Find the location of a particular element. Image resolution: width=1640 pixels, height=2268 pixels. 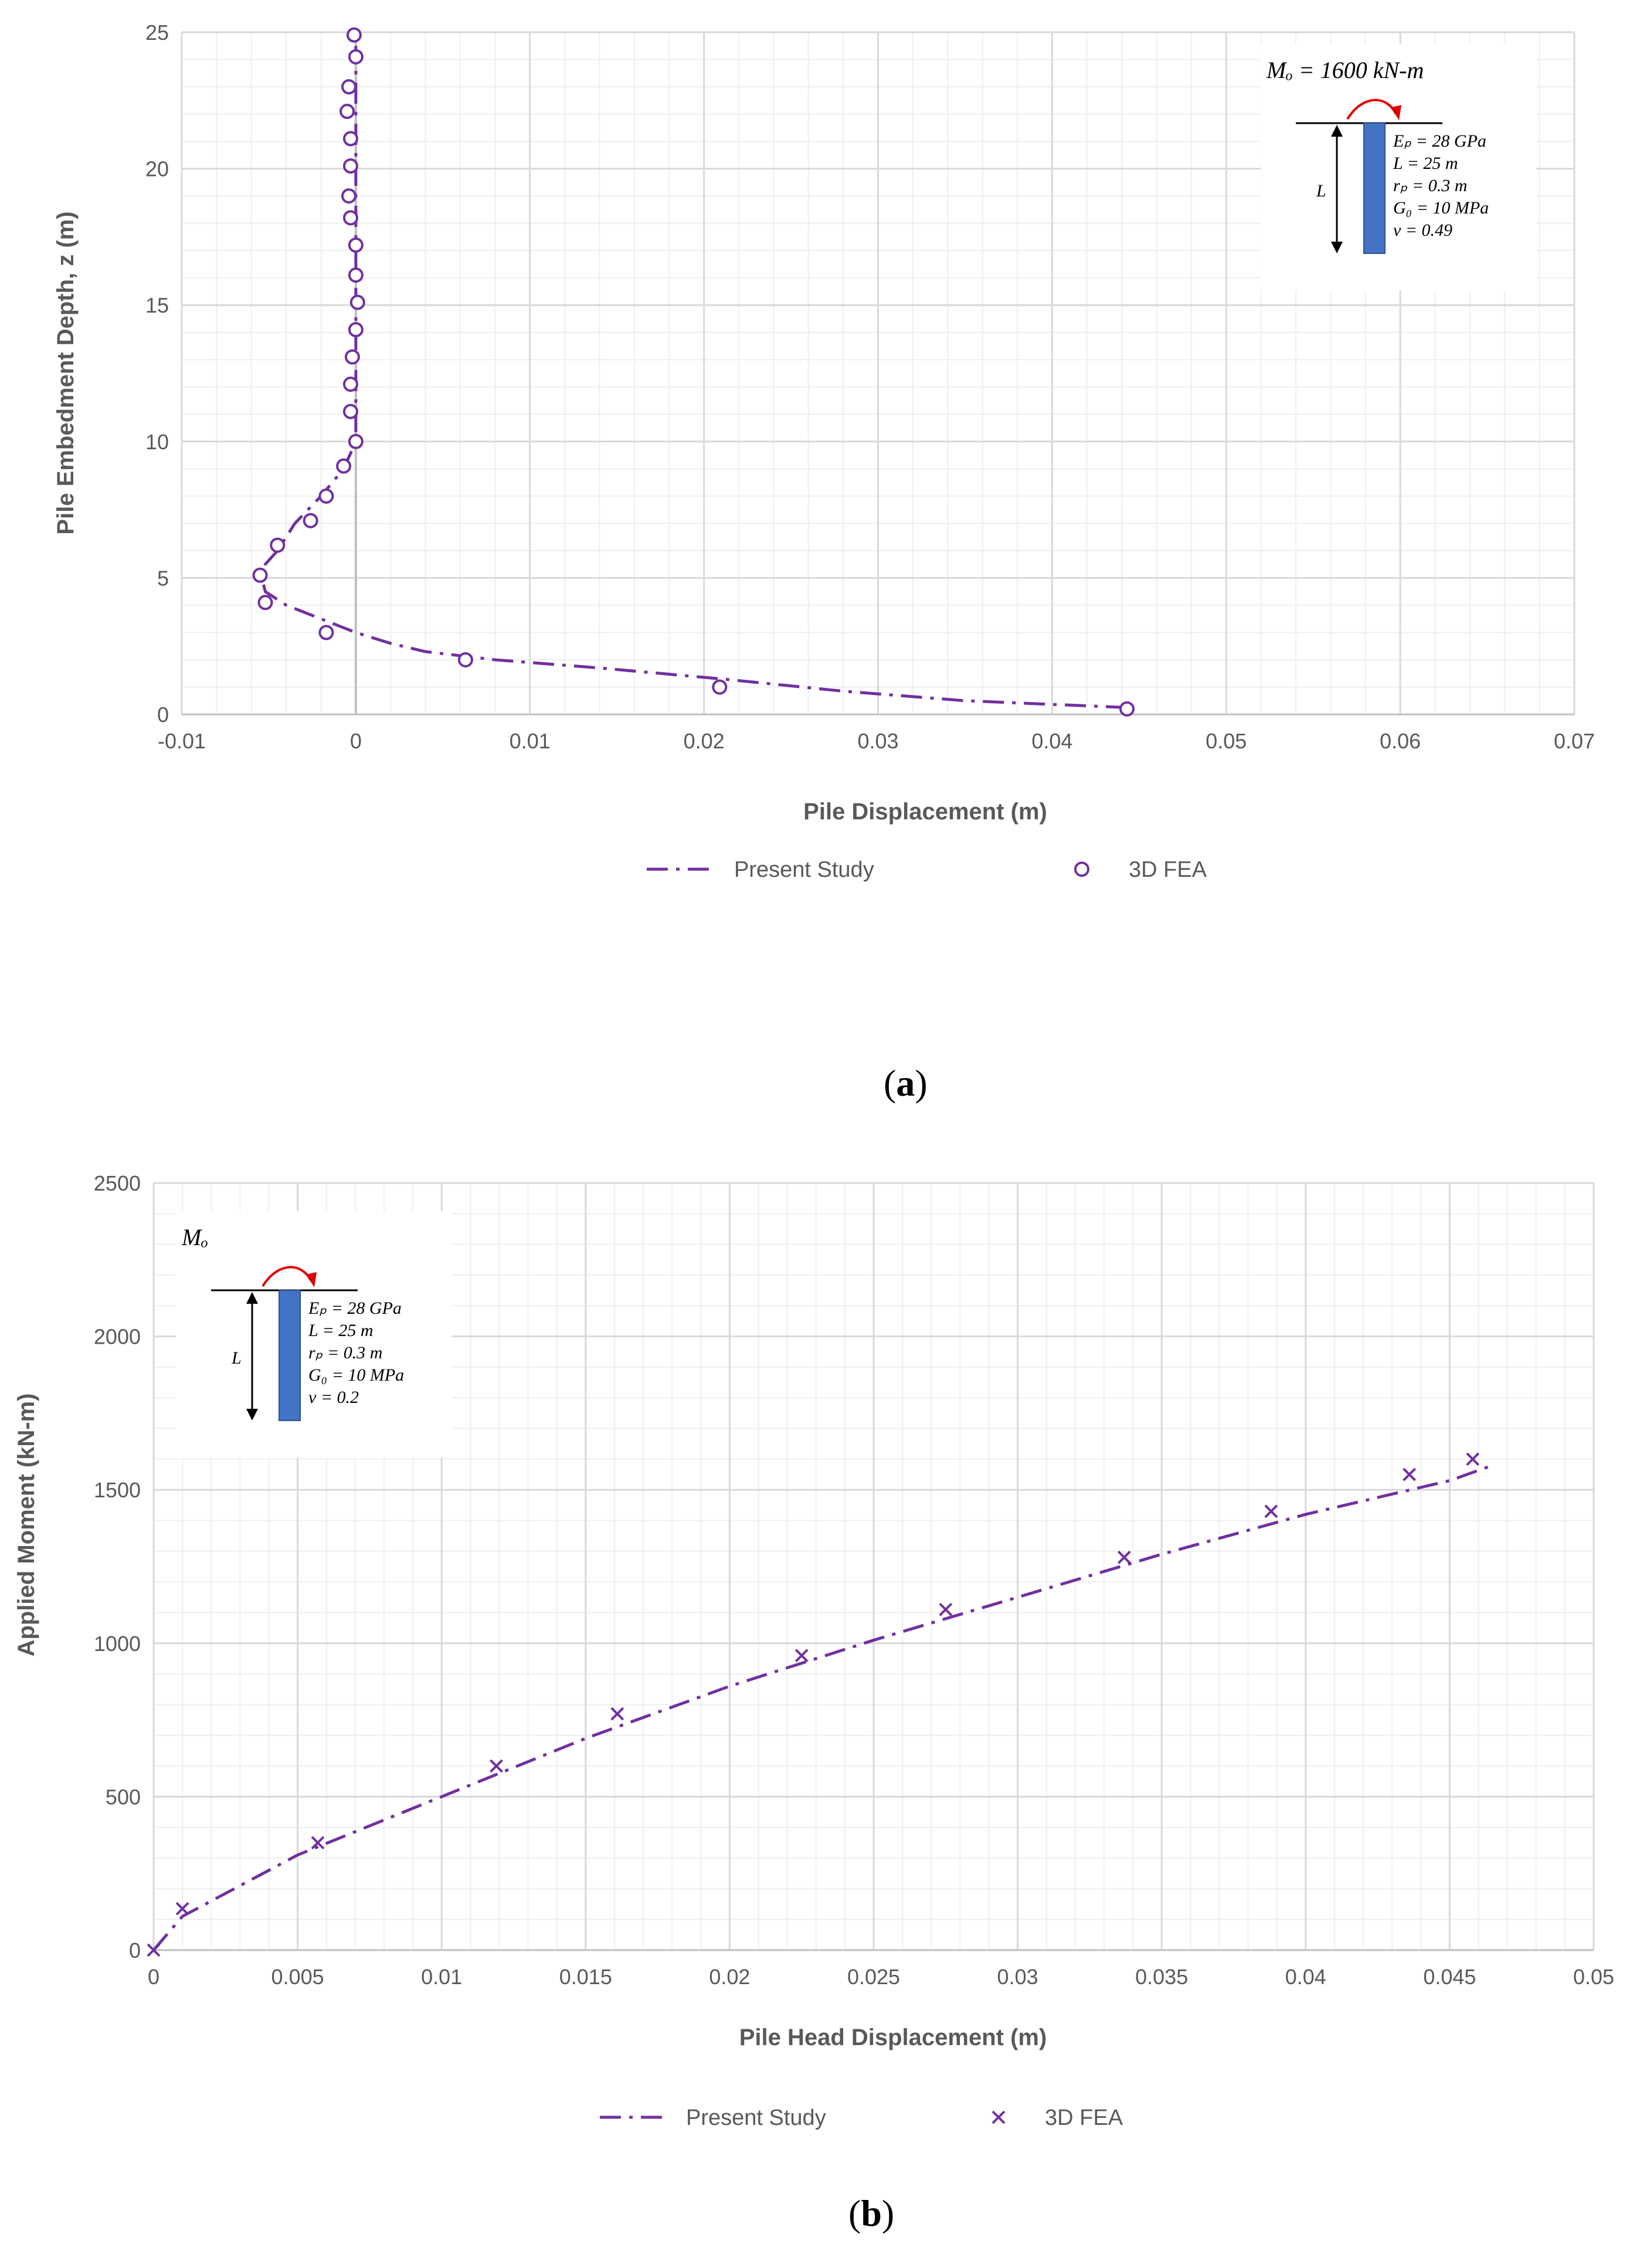

x-tick-label: 0.035 is located at coordinates (1161, 1977).